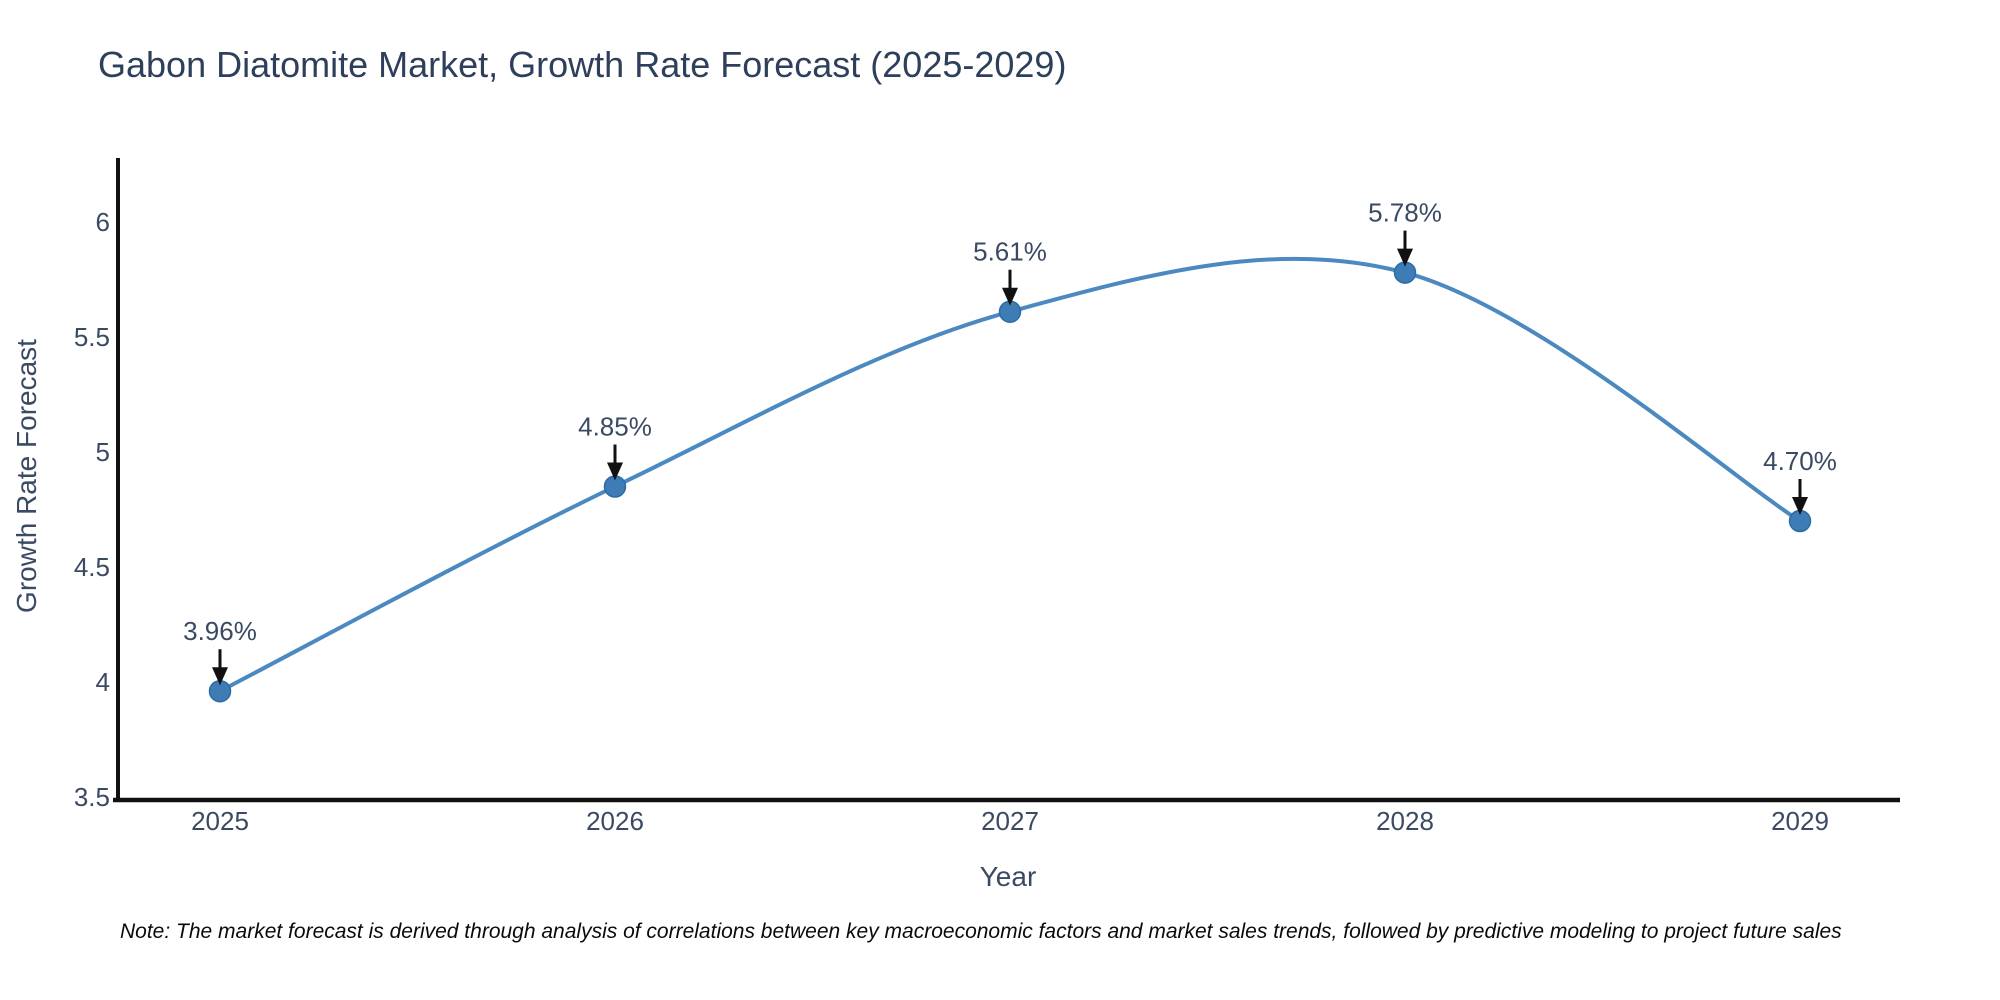 This screenshot has height=1000, width=2000. I want to click on x-tick-label: 2028, so click(1405, 821).